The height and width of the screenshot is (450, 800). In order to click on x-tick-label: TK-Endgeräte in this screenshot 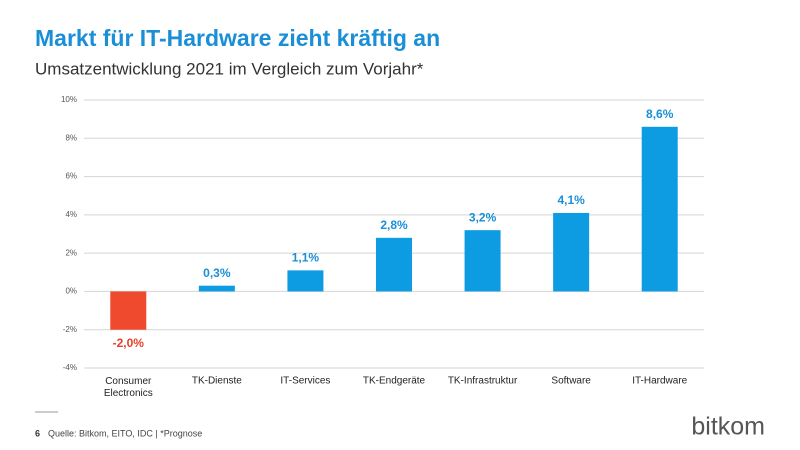, I will do `click(394, 381)`.